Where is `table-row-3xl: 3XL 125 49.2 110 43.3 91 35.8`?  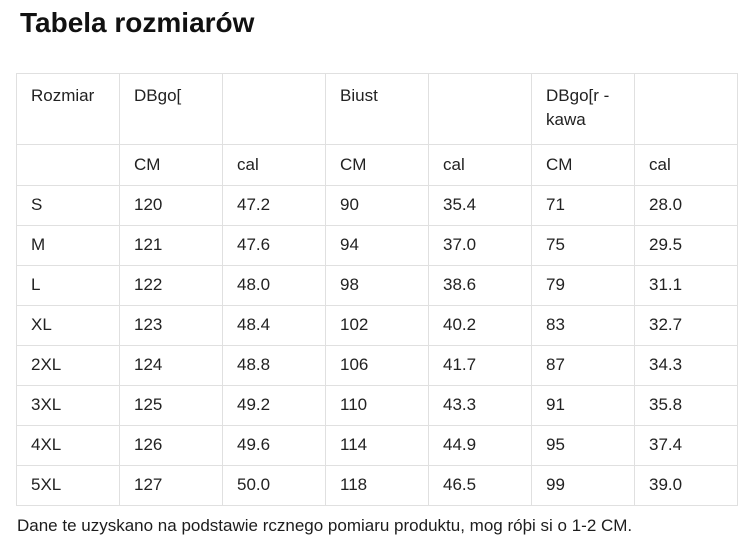 table-row-3xl: 3XL 125 49.2 110 43.3 91 35.8 is located at coordinates (377, 405).